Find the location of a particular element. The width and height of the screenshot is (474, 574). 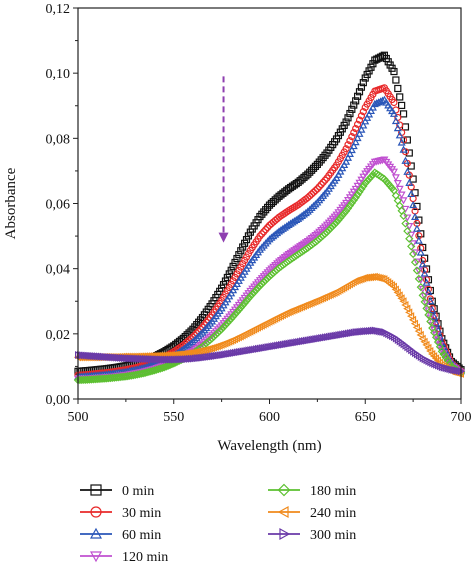

y-axis-title: Absorbance is located at coordinates (11, 203).